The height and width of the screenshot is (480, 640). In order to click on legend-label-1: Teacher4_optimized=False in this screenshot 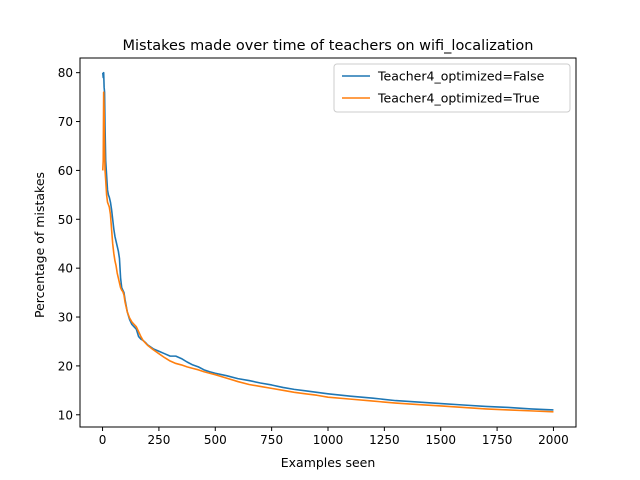, I will do `click(461, 76)`.